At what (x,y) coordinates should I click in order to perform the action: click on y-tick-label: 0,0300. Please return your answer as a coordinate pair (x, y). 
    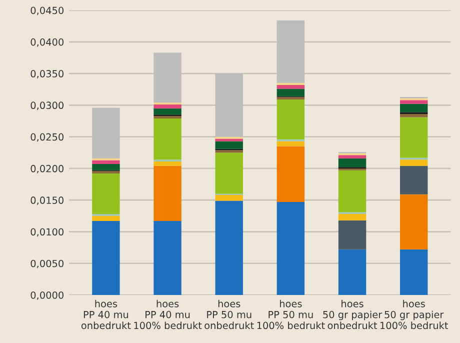
    Looking at the image, I should click on (47, 106).